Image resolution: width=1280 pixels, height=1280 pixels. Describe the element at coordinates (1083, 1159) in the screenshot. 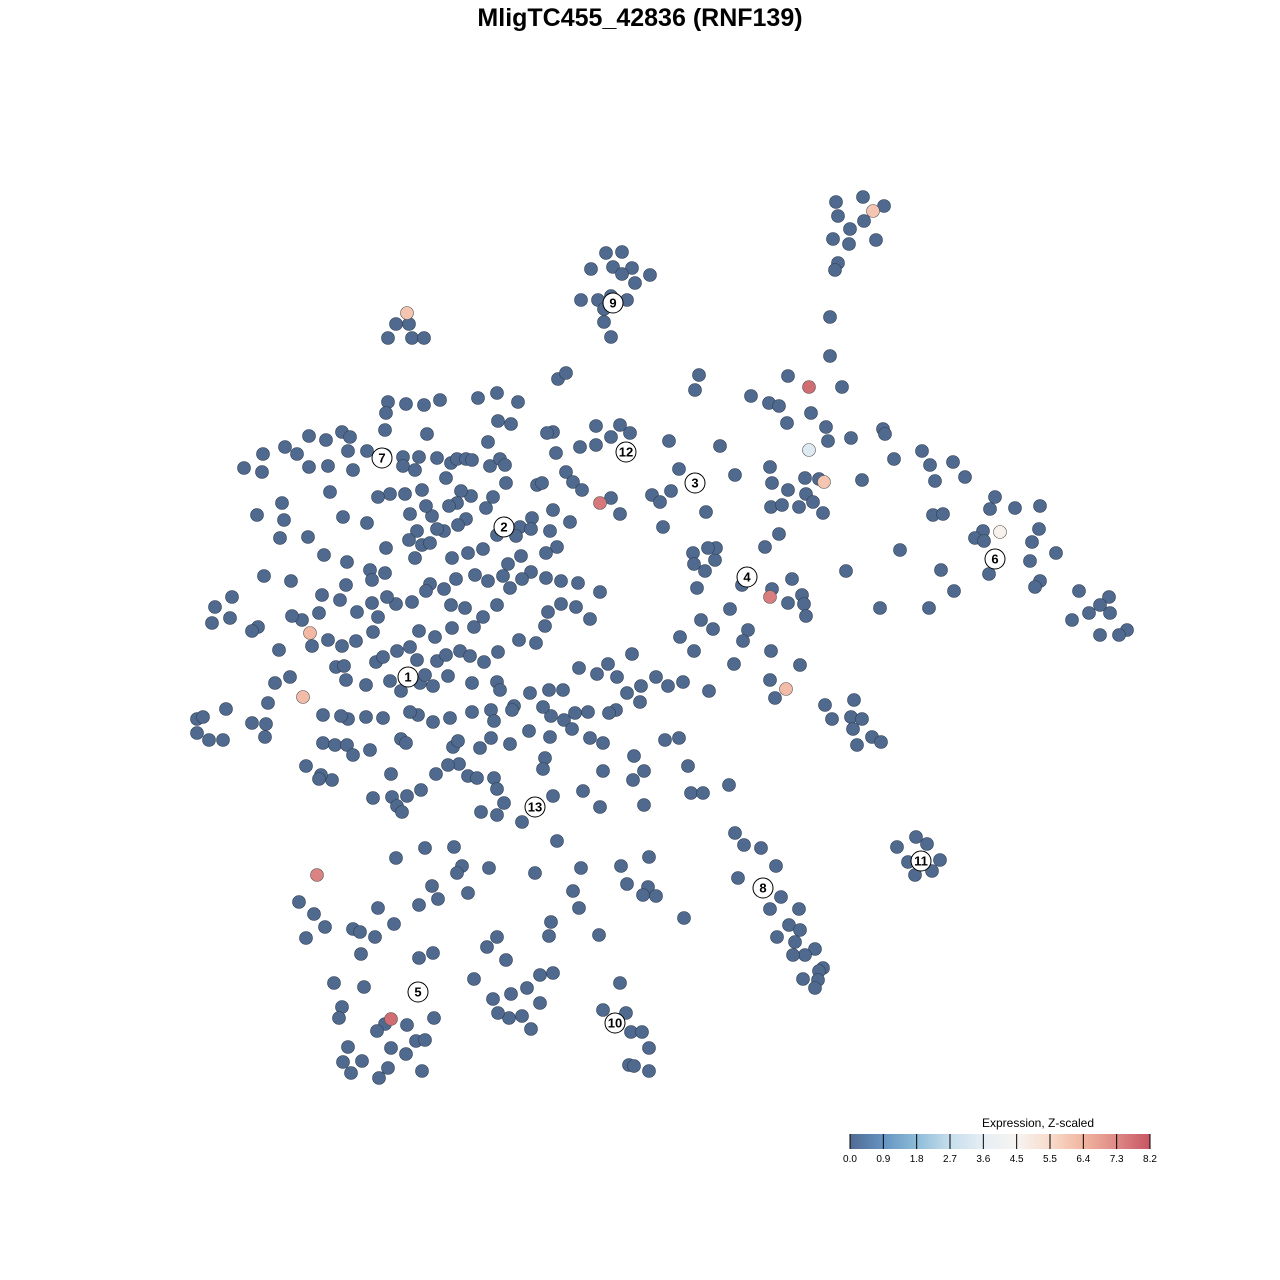

I see `legend-tick-label: 6.4` at that location.